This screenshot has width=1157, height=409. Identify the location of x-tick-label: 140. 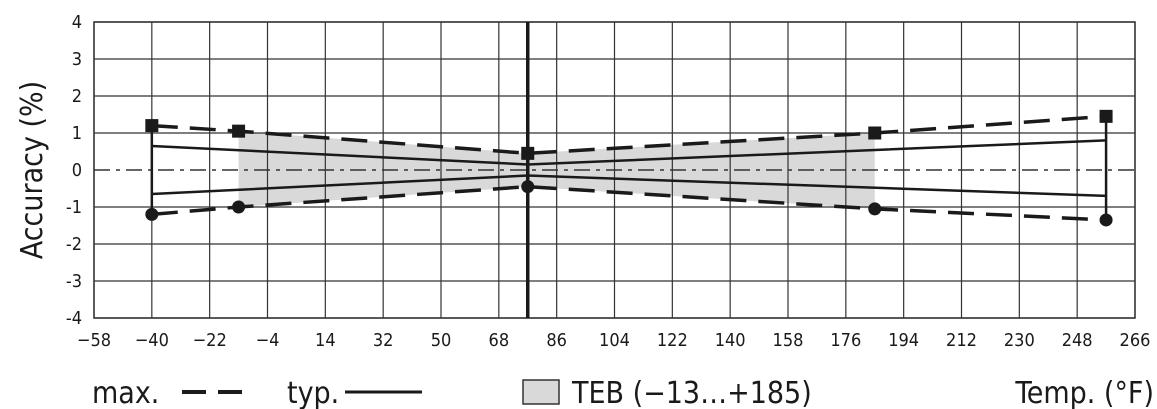
(730, 340).